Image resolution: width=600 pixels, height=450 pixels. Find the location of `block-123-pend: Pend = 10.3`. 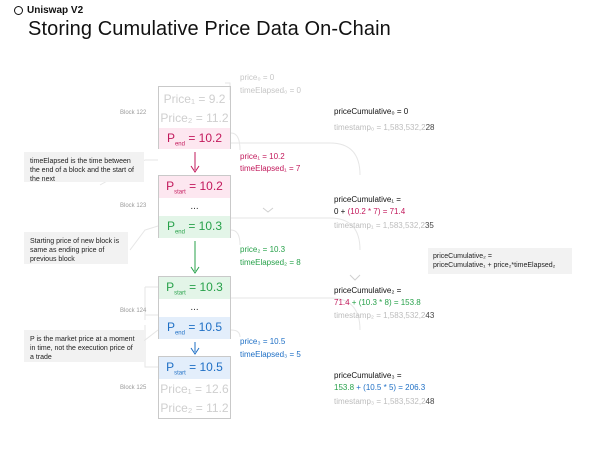

block-123-pend: Pend = 10.3 is located at coordinates (194, 227).